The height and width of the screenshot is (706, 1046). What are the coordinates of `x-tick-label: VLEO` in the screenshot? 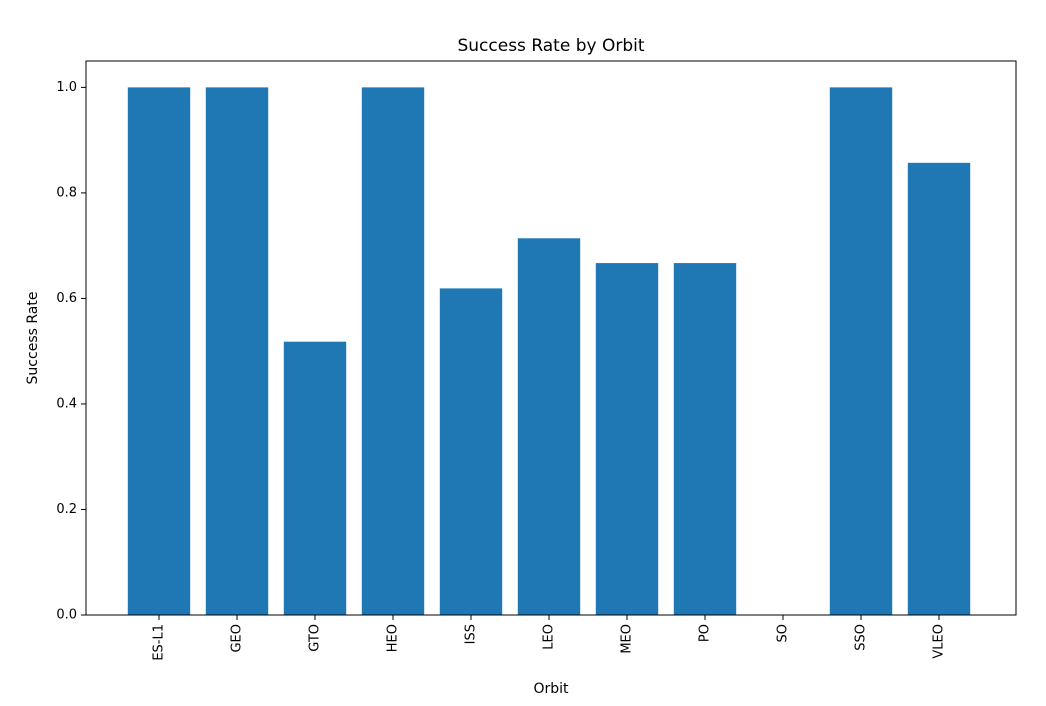 It's located at (939, 641).